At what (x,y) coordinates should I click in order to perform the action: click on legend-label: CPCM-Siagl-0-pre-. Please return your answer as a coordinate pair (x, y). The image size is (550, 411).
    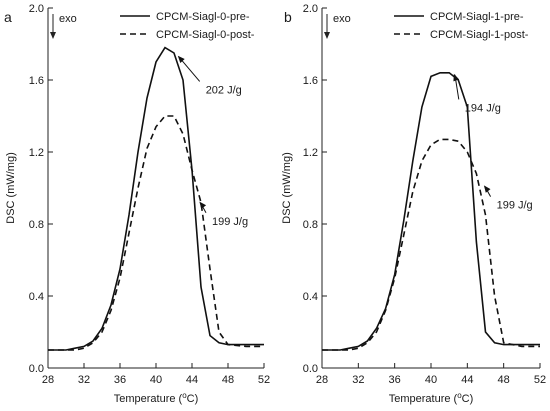
    Looking at the image, I should click on (203, 17).